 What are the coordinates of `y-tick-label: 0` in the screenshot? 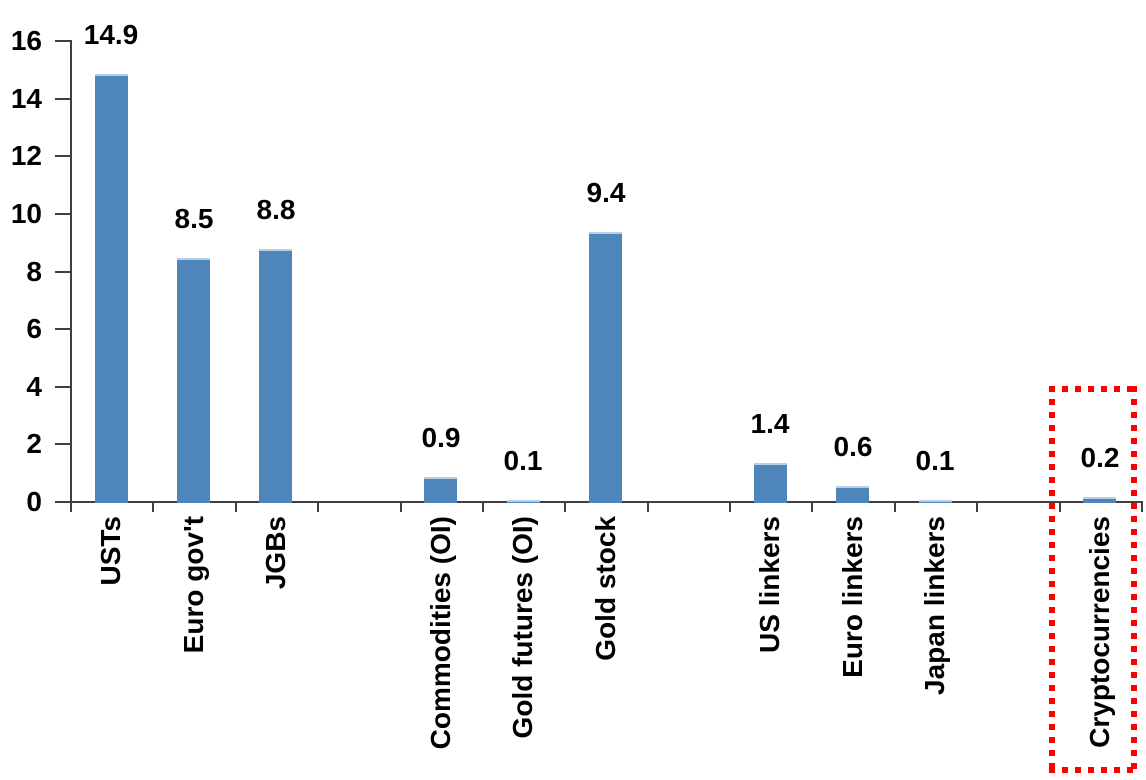 It's located at (34, 501).